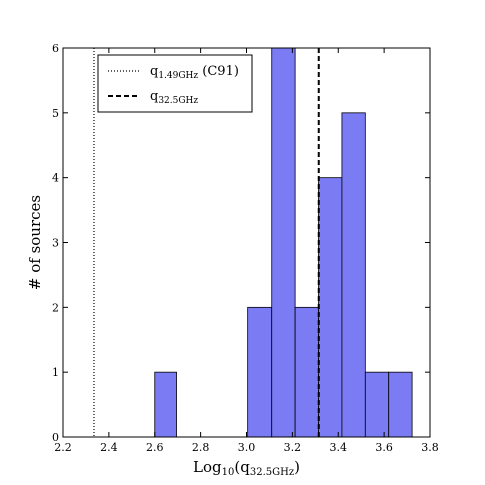 This screenshot has height=485, width=485. Describe the element at coordinates (55, 437) in the screenshot. I see `y-tick-label-0: 0` at that location.